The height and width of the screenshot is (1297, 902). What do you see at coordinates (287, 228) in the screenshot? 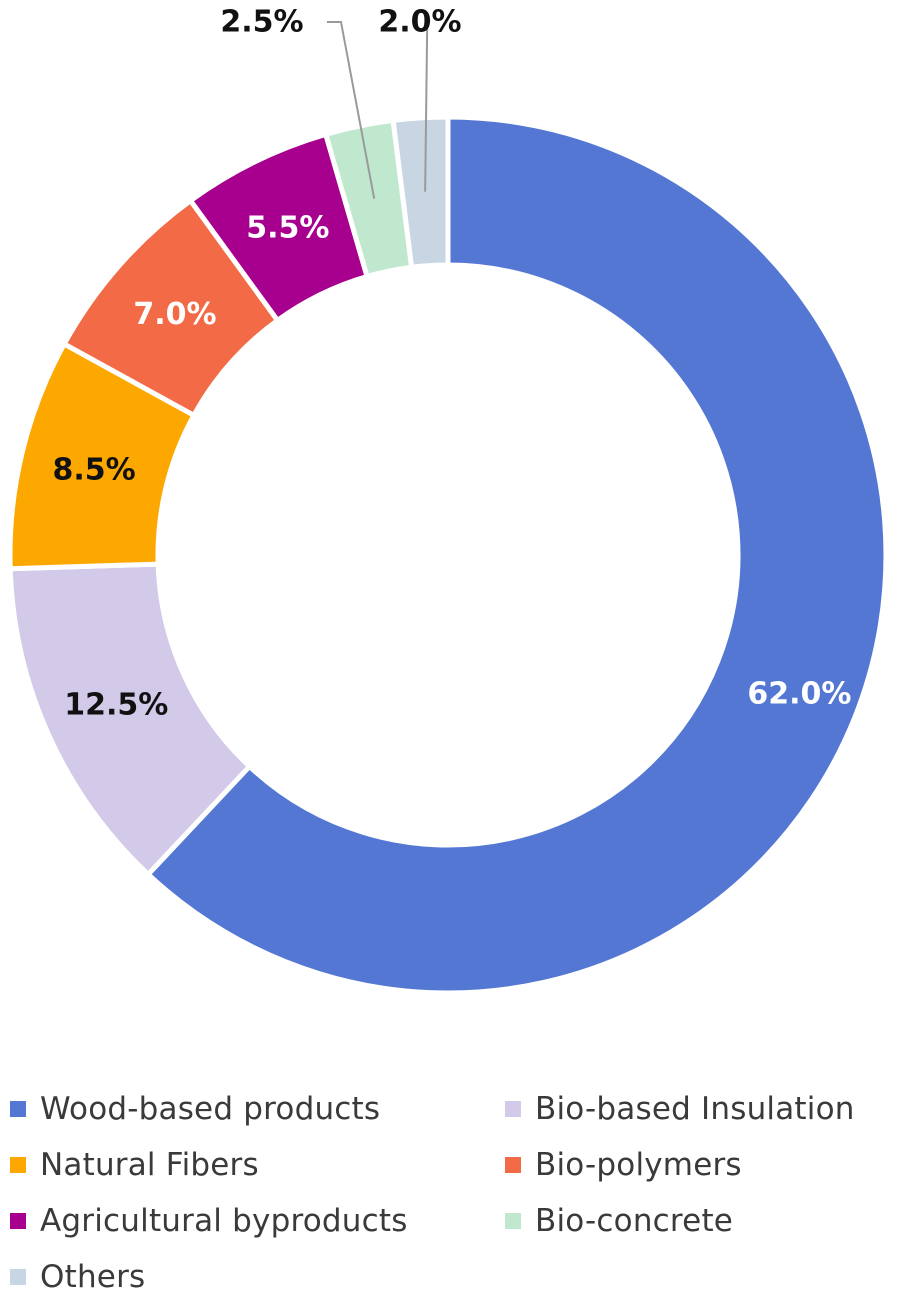
I see `data-label-agricultural-byproducts: 5.5%` at bounding box center [287, 228].